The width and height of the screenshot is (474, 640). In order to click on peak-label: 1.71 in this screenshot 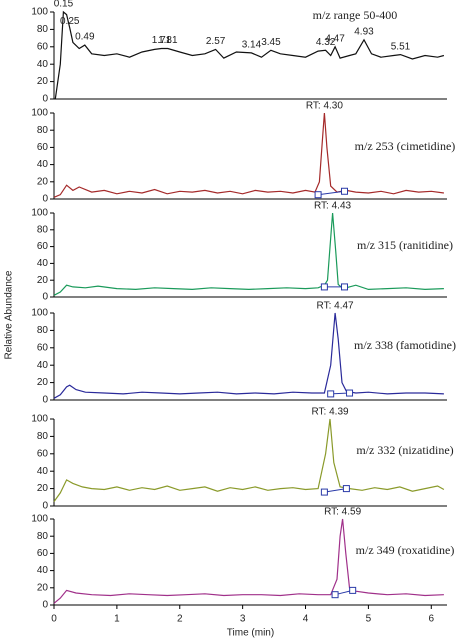, I will do `click(162, 40)`.